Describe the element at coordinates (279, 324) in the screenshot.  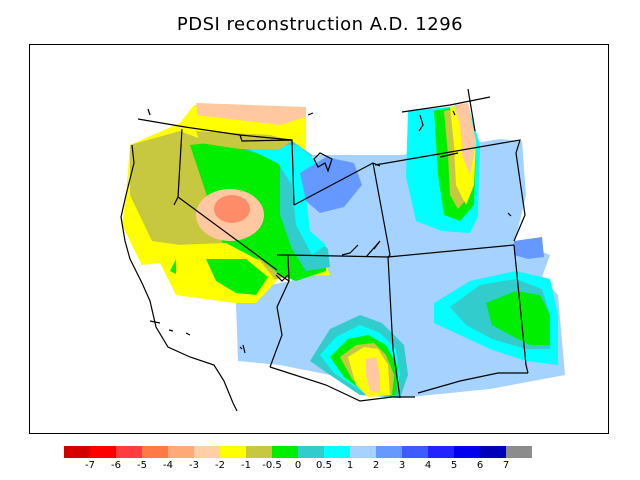
I see `four-corners-line` at that location.